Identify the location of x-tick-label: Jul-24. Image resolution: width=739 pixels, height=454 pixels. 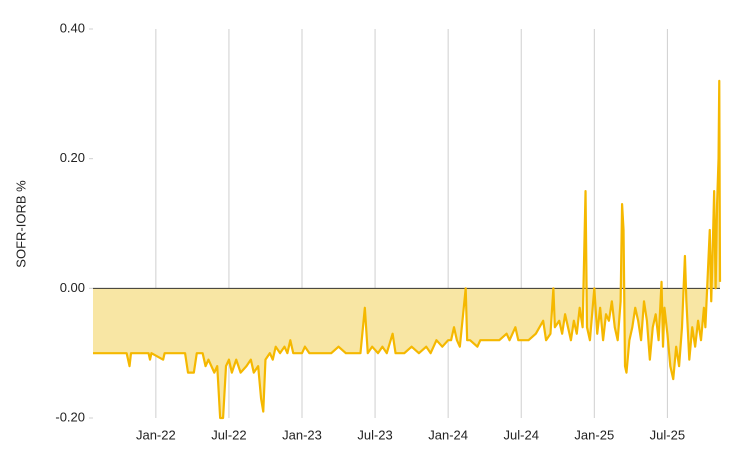
(521, 434).